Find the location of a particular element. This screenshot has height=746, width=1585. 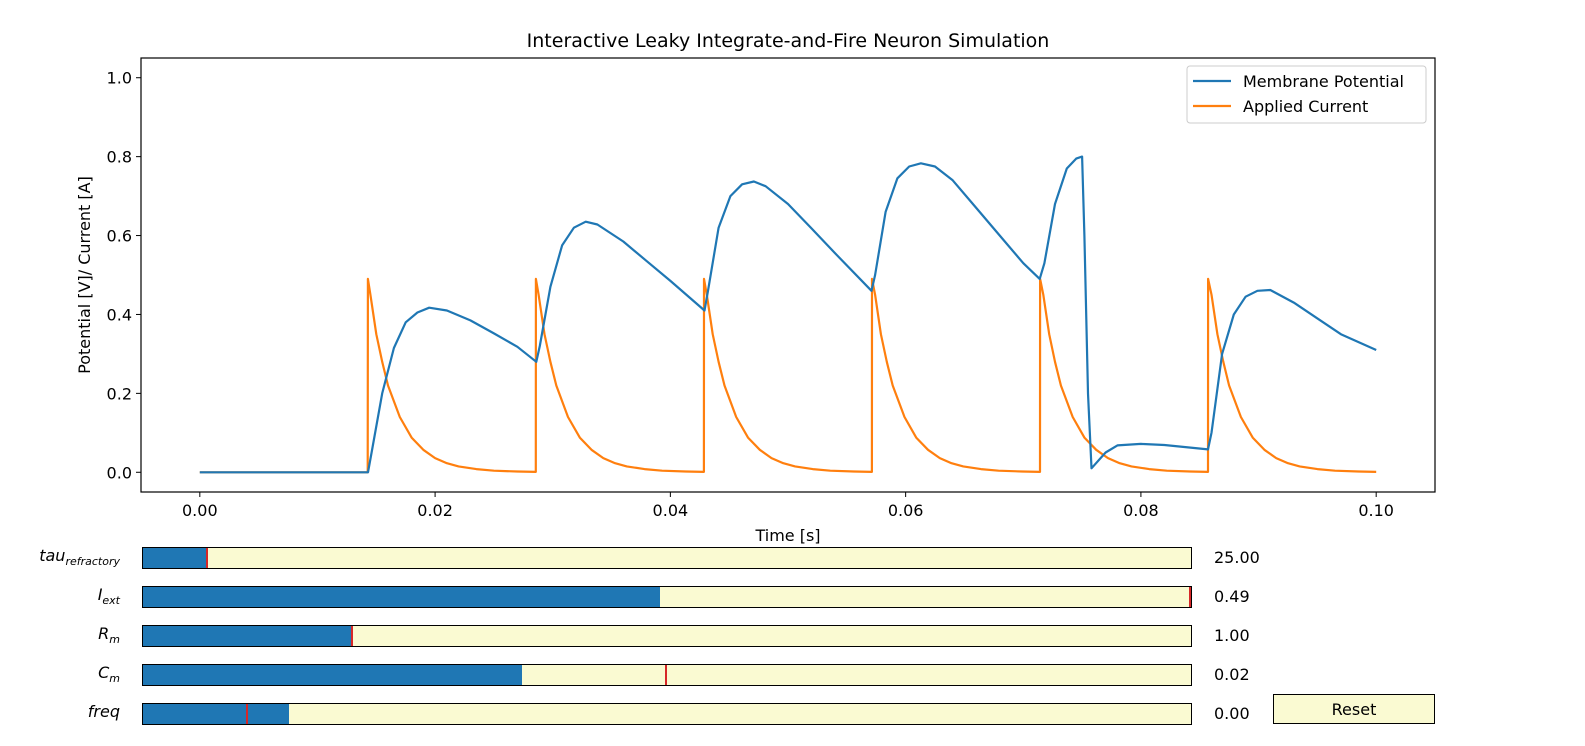

x-tick-label: 0.04 is located at coordinates (671, 510).